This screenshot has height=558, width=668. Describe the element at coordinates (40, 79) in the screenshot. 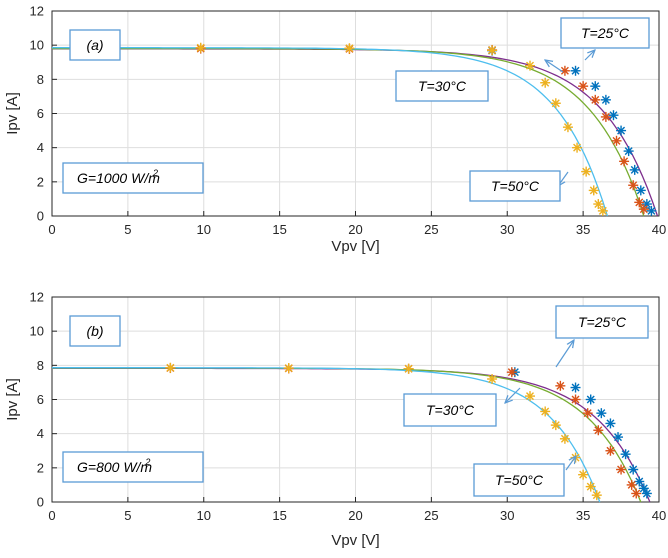

I see `y-tick-label: 8` at that location.